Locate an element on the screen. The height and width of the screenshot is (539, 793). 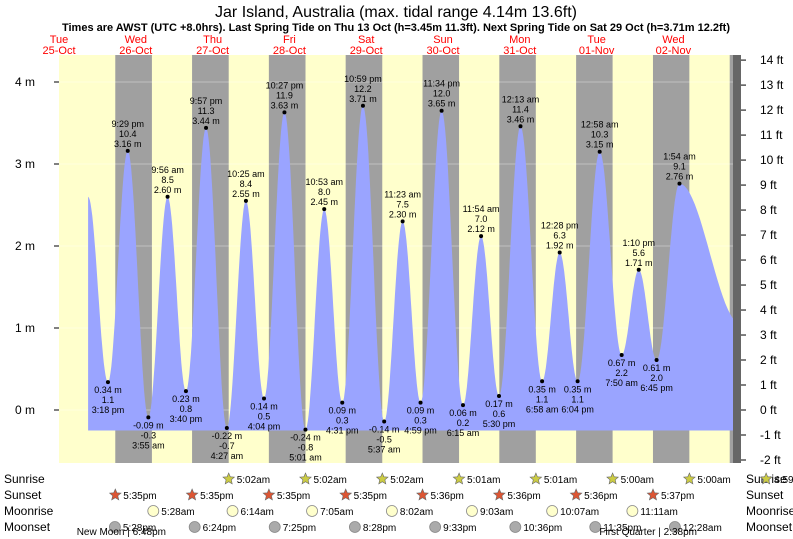
tide-label: 6:04 pm is located at coordinates (577, 409).